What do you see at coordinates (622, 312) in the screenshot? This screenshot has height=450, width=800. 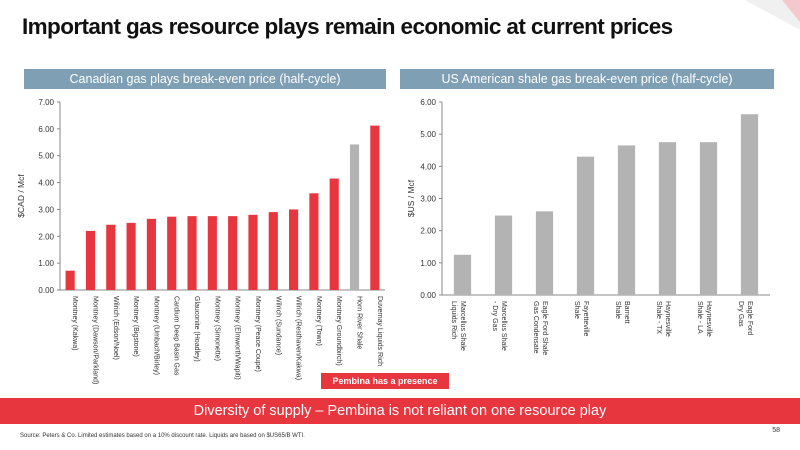 I see `x-tick-label: BarnettShale` at bounding box center [622, 312].